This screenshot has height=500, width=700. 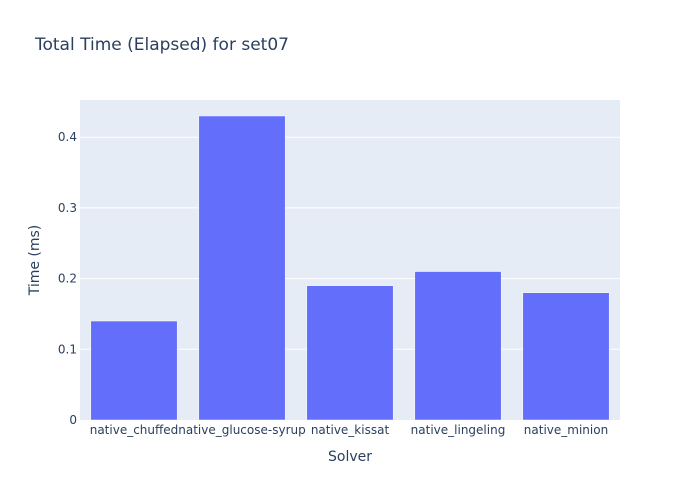 What do you see at coordinates (35, 261) in the screenshot?
I see `y-axis-title: Time (ms)` at bounding box center [35, 261].